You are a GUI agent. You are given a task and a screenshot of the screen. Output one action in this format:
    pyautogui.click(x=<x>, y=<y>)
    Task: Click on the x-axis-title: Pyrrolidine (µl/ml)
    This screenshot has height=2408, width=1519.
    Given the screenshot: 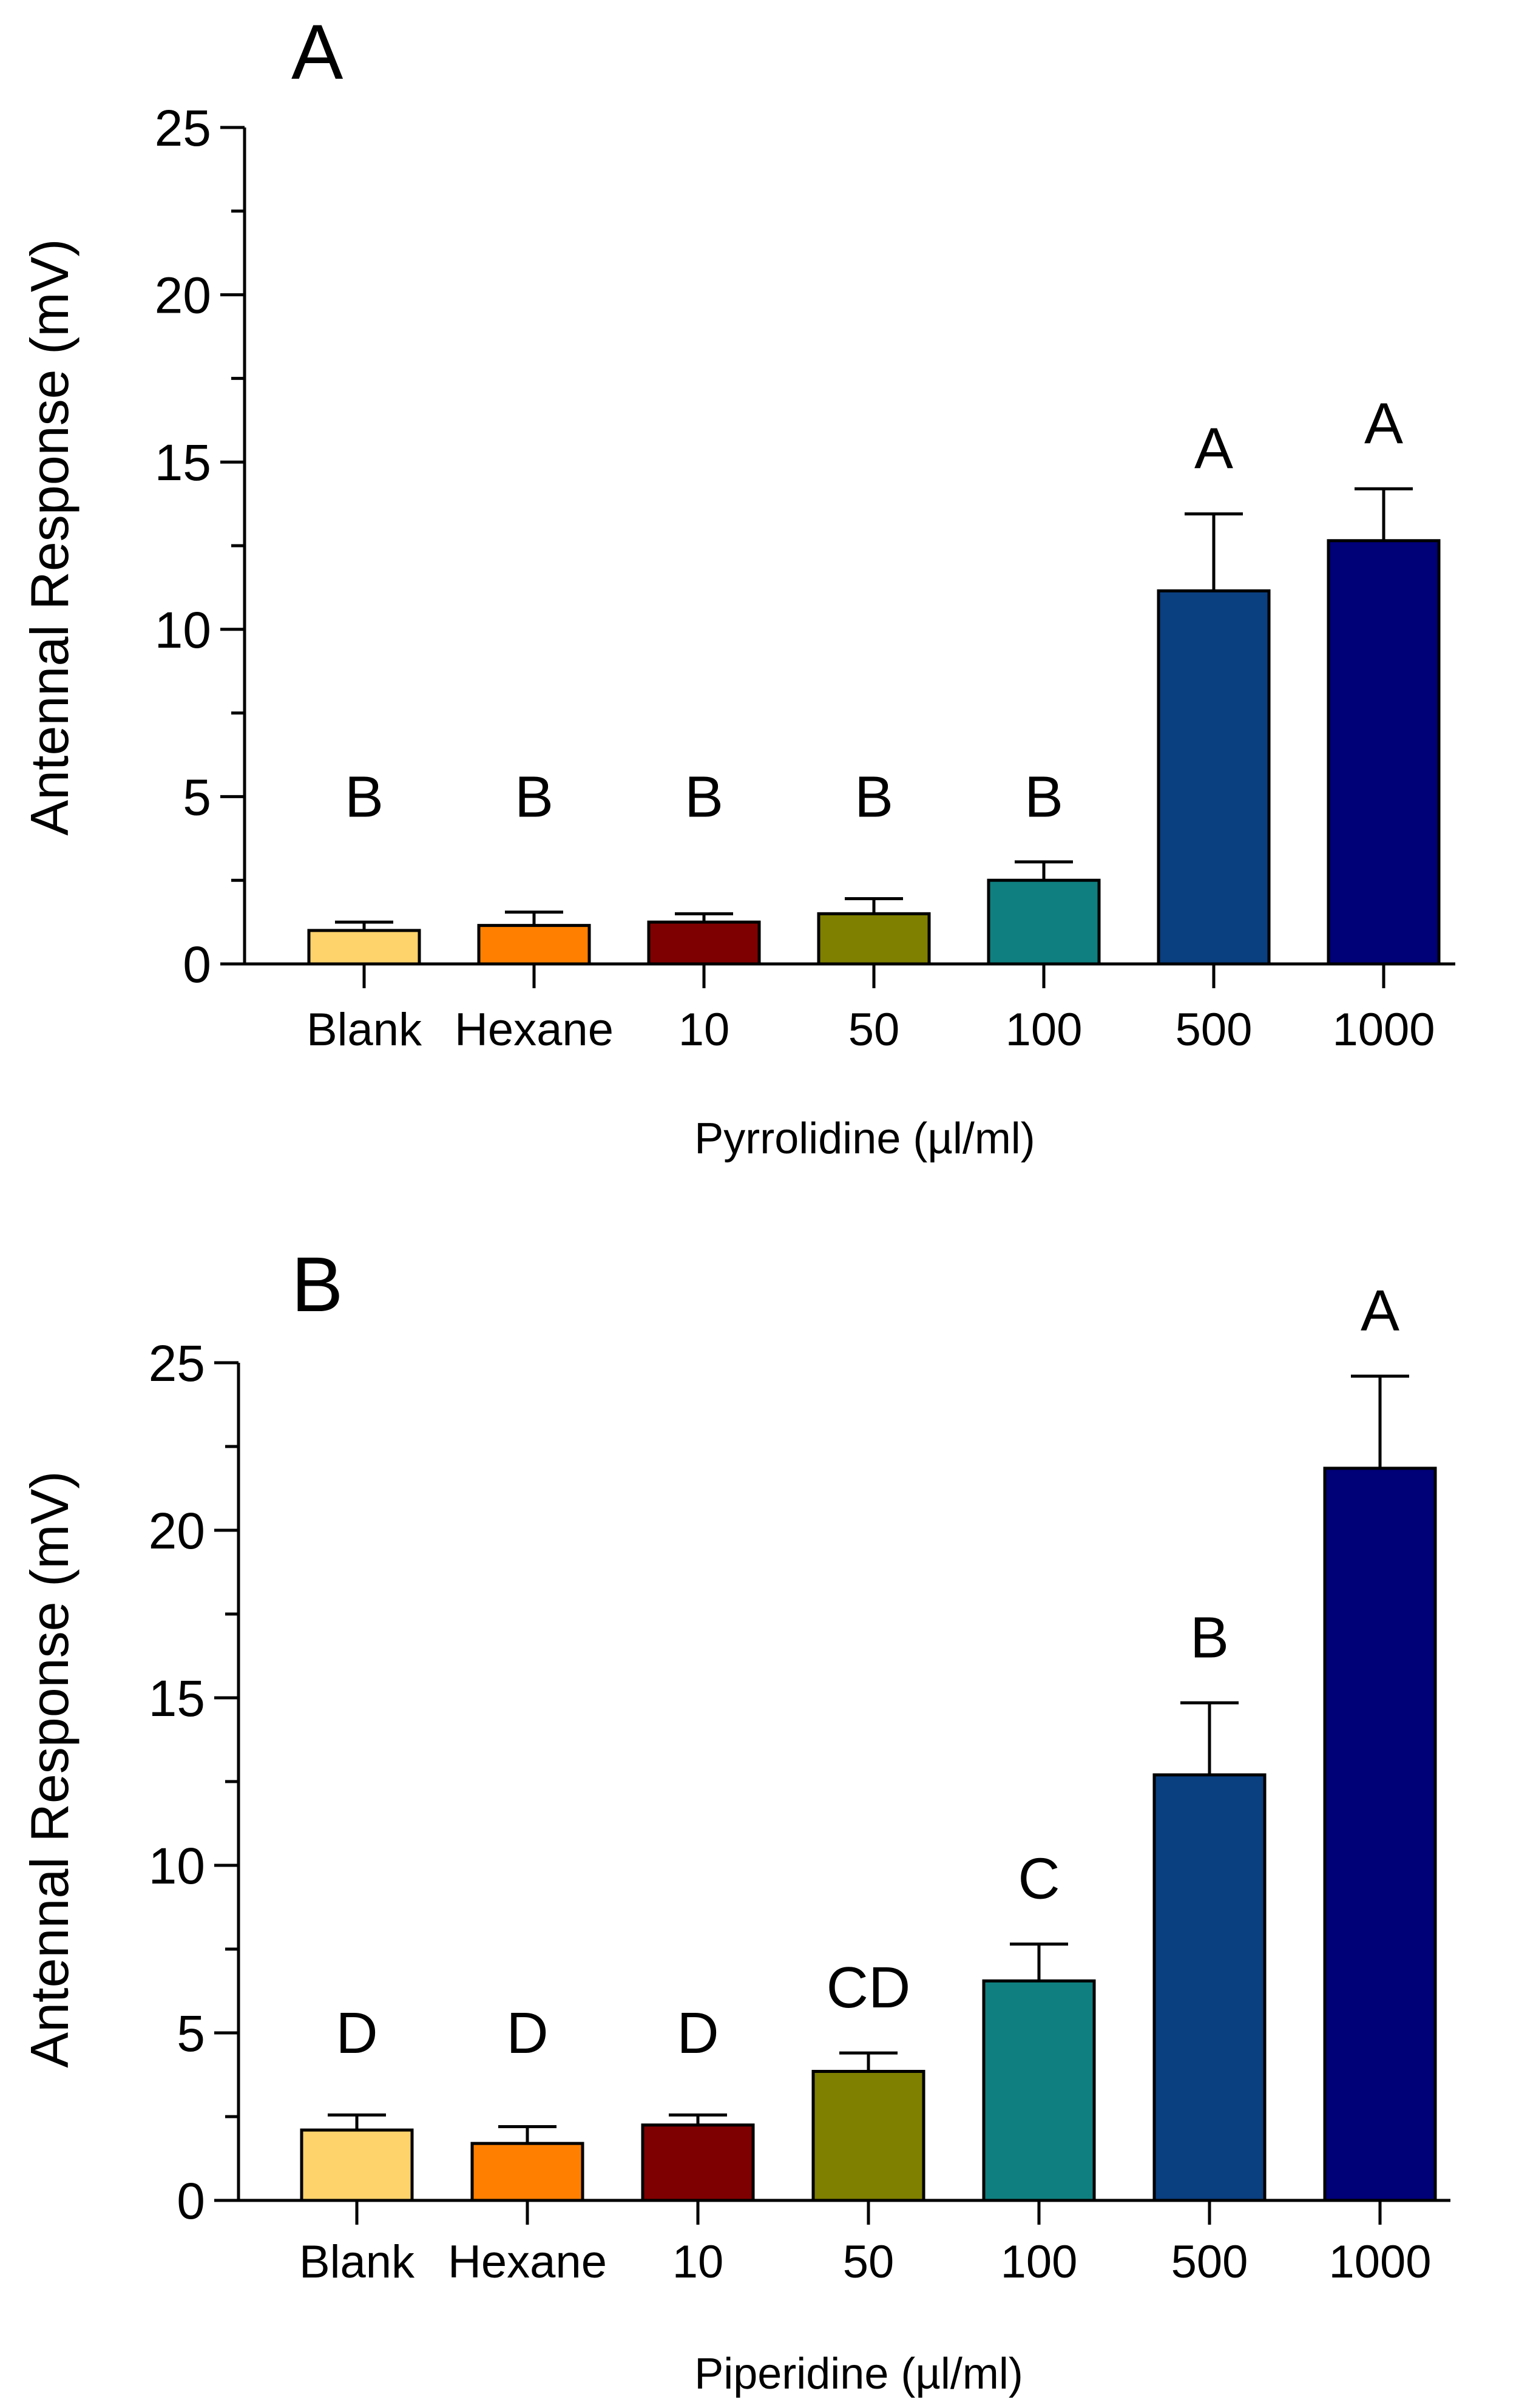 What is the action you would take?
    pyautogui.click(x=865, y=1138)
    